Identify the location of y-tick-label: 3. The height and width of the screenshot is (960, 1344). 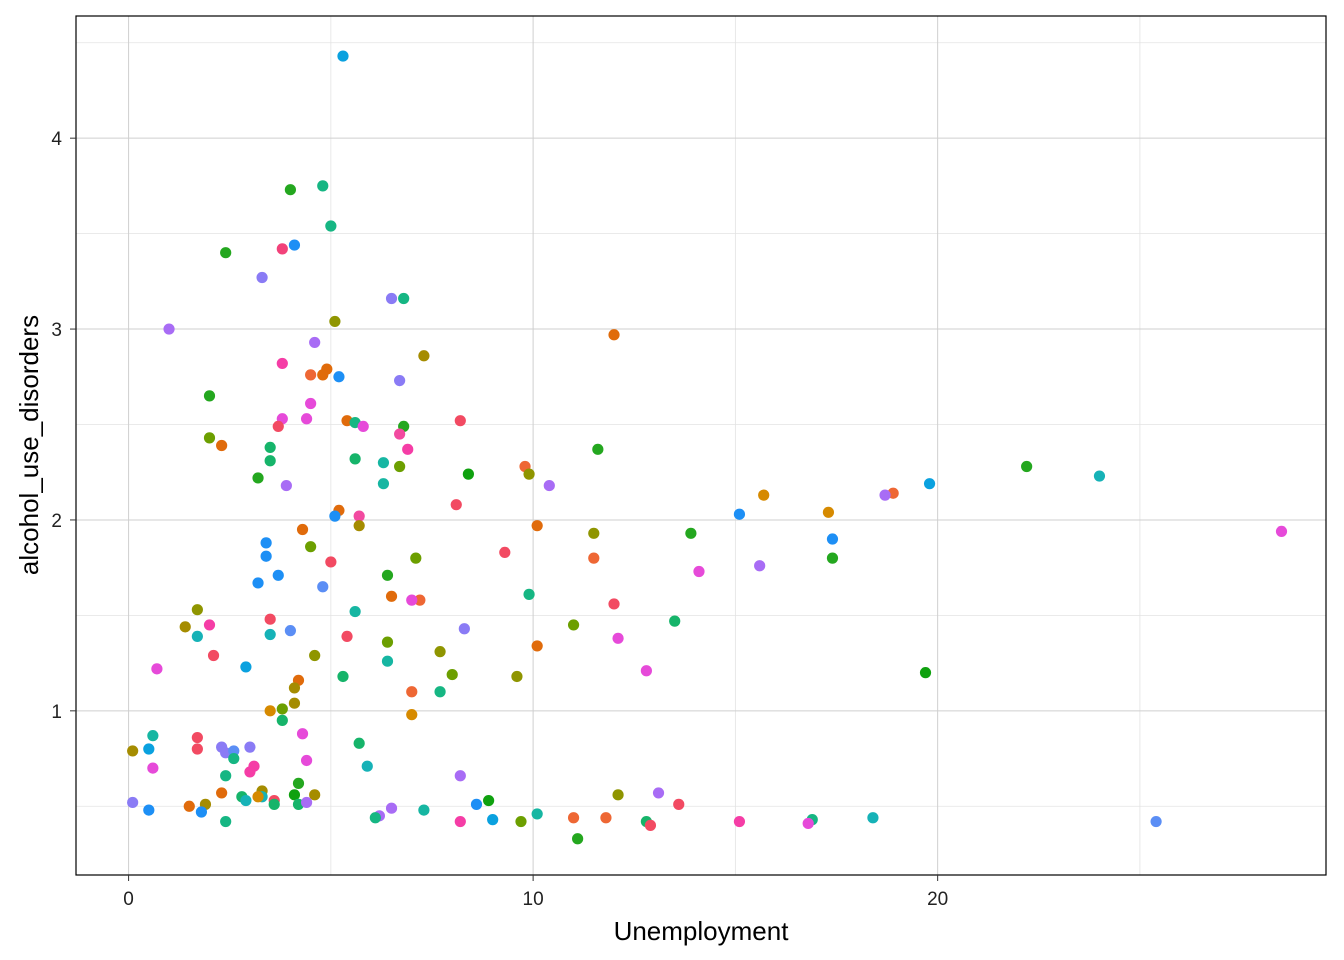
(56, 330).